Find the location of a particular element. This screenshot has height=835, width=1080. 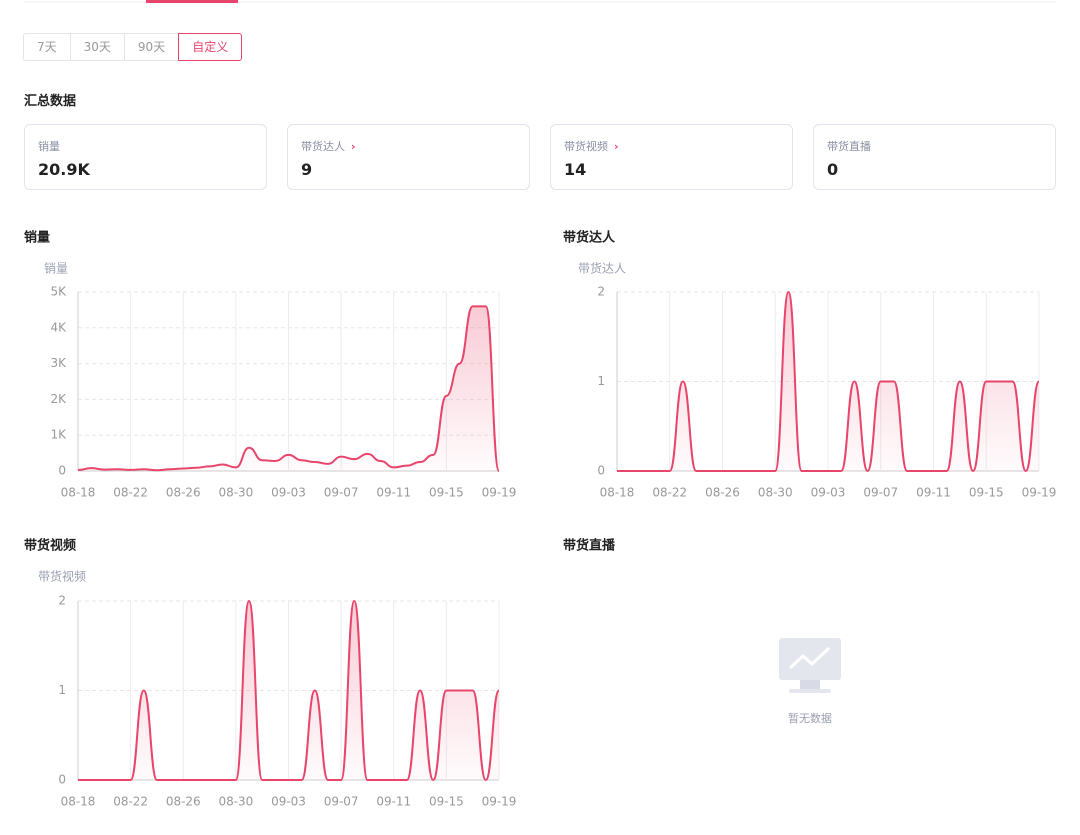

card-value: 0 is located at coordinates (833, 169).